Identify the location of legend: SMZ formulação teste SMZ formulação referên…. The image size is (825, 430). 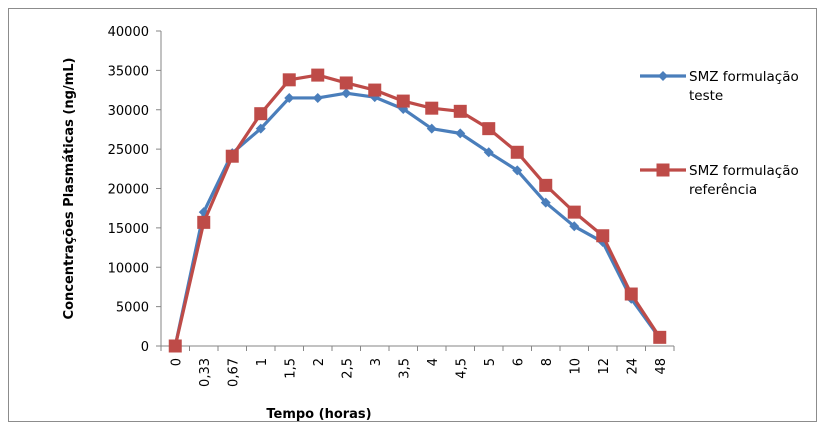
(719, 133).